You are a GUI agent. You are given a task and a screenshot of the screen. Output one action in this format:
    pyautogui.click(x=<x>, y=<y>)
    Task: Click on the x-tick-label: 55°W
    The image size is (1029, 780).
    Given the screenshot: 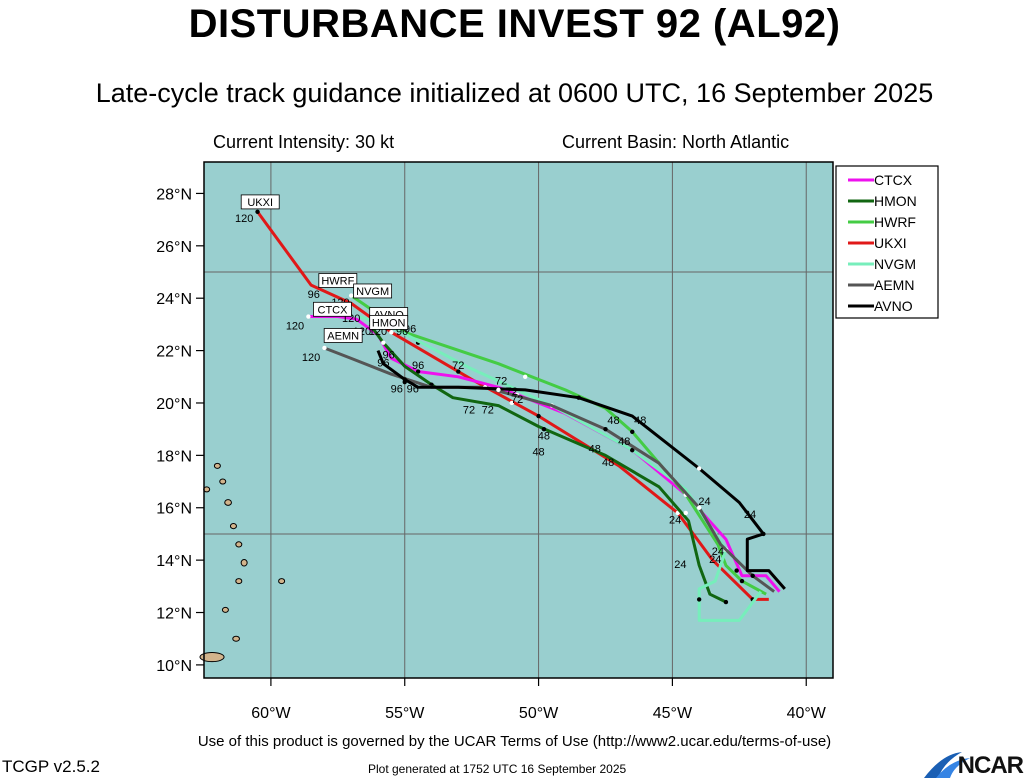 What is the action you would take?
    pyautogui.click(x=405, y=713)
    